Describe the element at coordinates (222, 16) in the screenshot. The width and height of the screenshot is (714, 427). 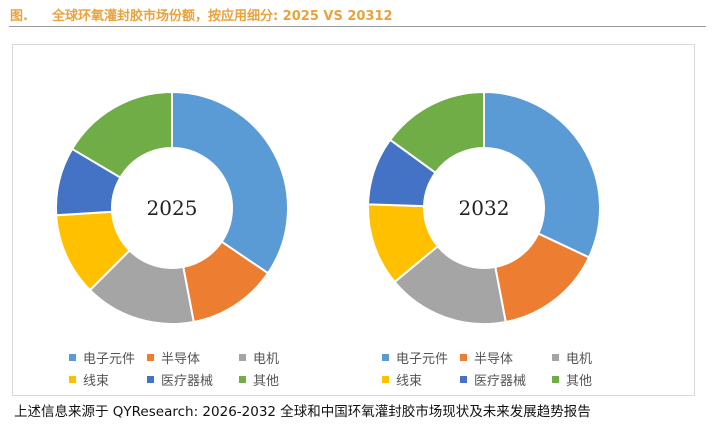
I see `figure-title-text: 全球环氧灌封胶市场份额，按应用细分: 2025 VS 20312` at that location.